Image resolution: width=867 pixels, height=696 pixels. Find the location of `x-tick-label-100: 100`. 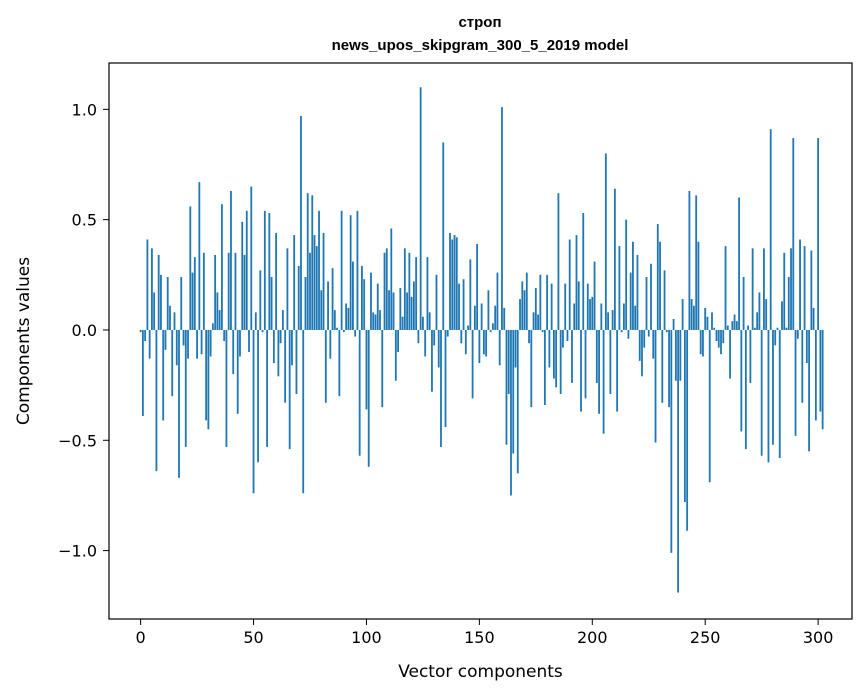

x-tick-label-100: 100 is located at coordinates (366, 637).